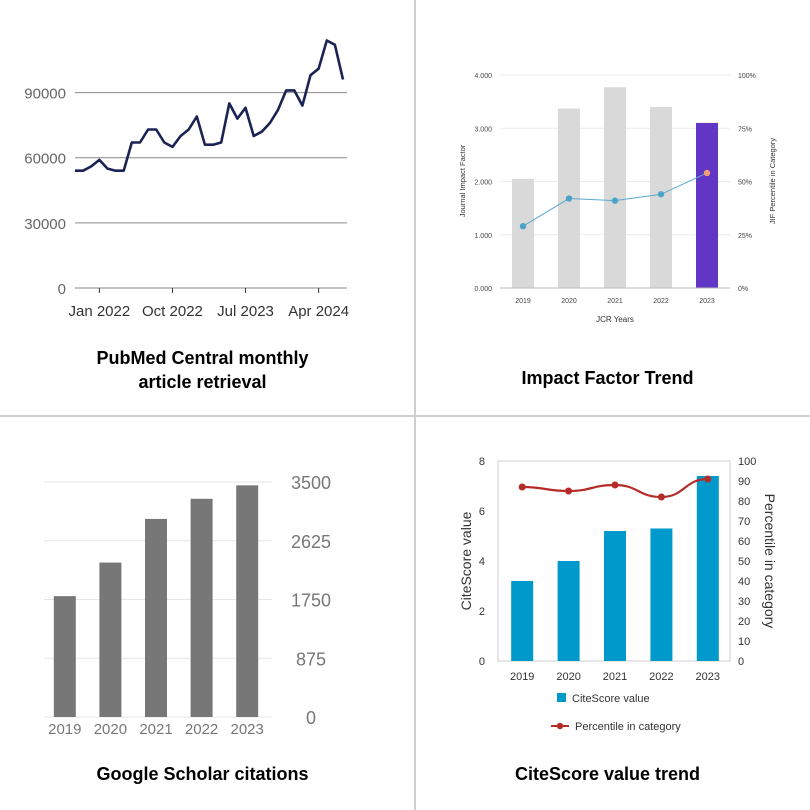  What do you see at coordinates (744, 522) in the screenshot?
I see `cs-y2-tick-label: 70` at bounding box center [744, 522].